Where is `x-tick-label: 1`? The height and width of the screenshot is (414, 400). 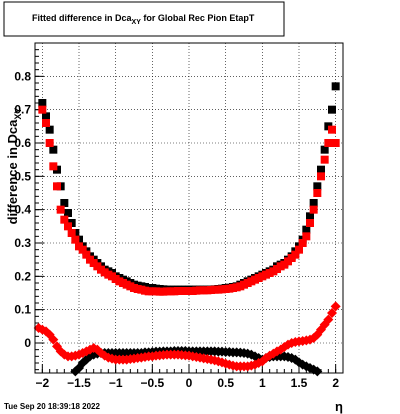
x-tick-label: 1 is located at coordinates (262, 383).